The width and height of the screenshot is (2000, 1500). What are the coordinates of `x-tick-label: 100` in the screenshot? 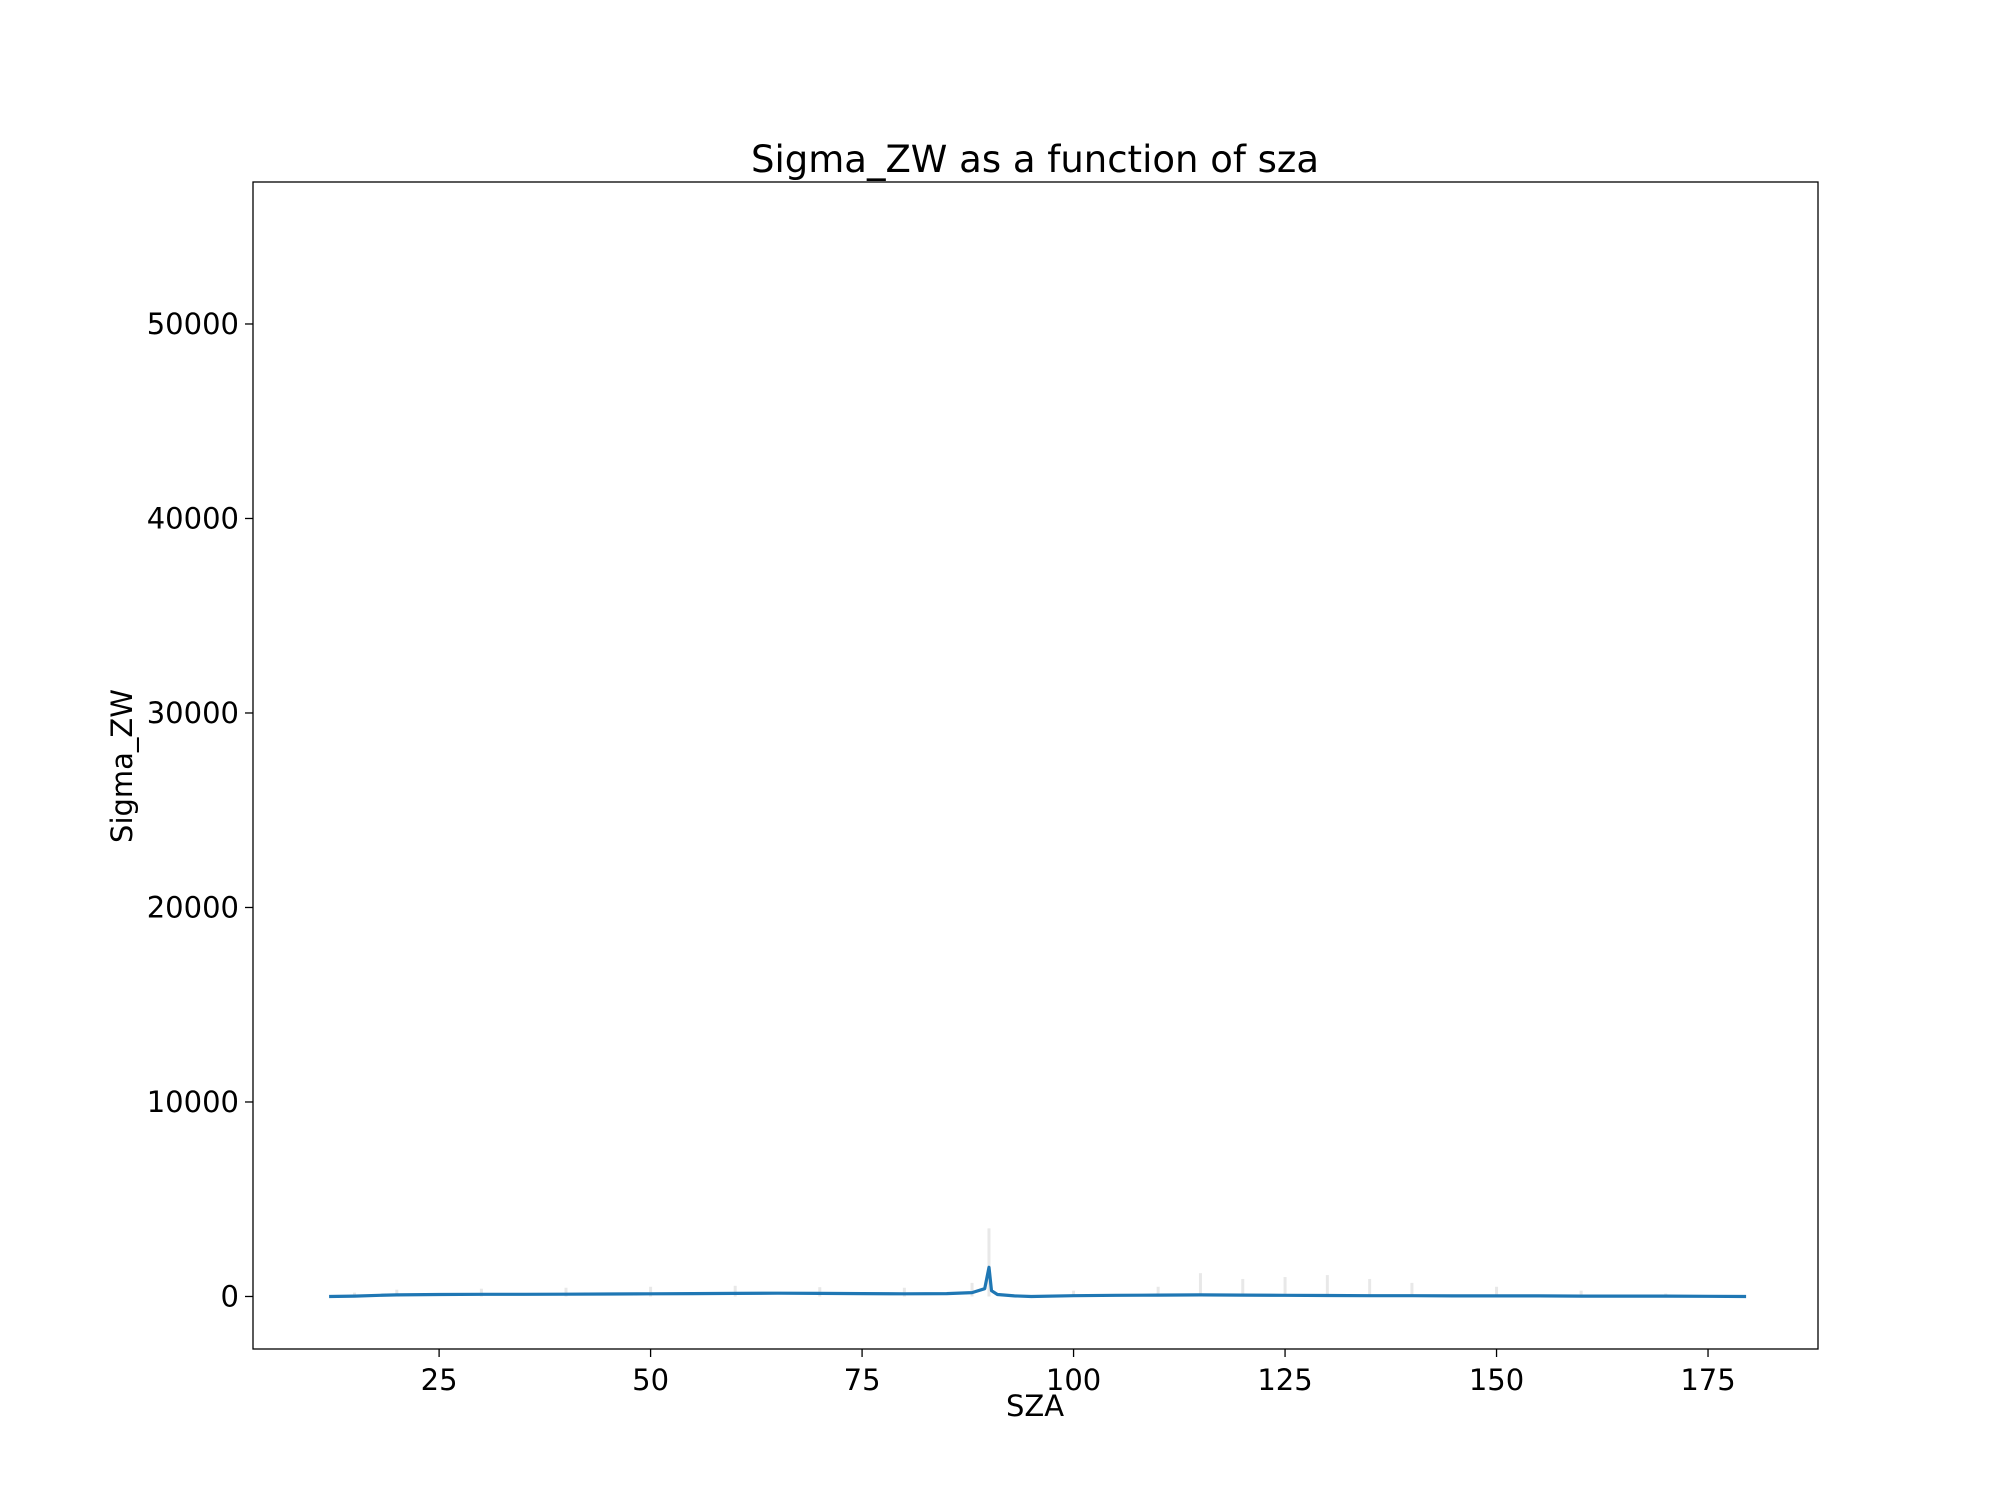 It's located at (1073, 1380).